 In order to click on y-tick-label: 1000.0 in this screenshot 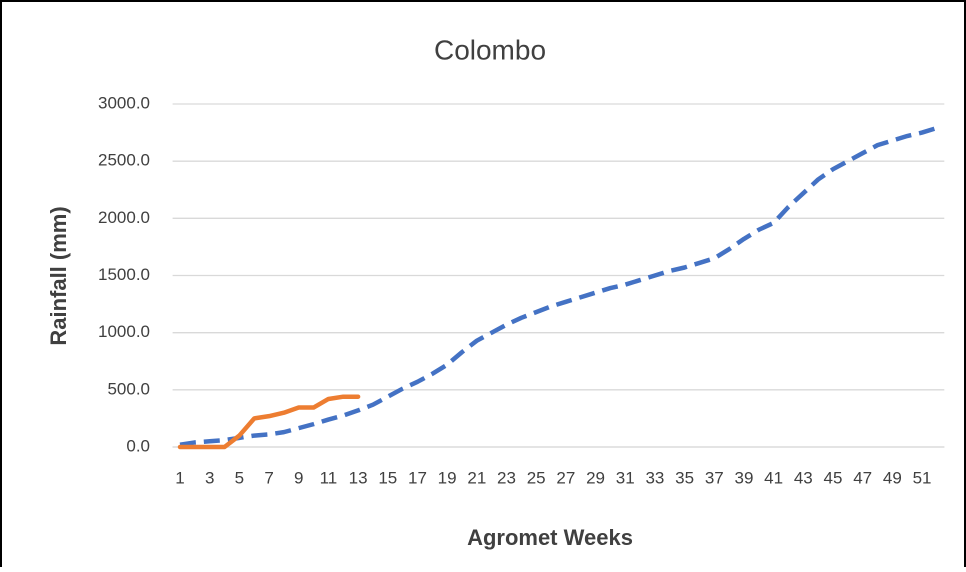, I will do `click(124, 331)`.